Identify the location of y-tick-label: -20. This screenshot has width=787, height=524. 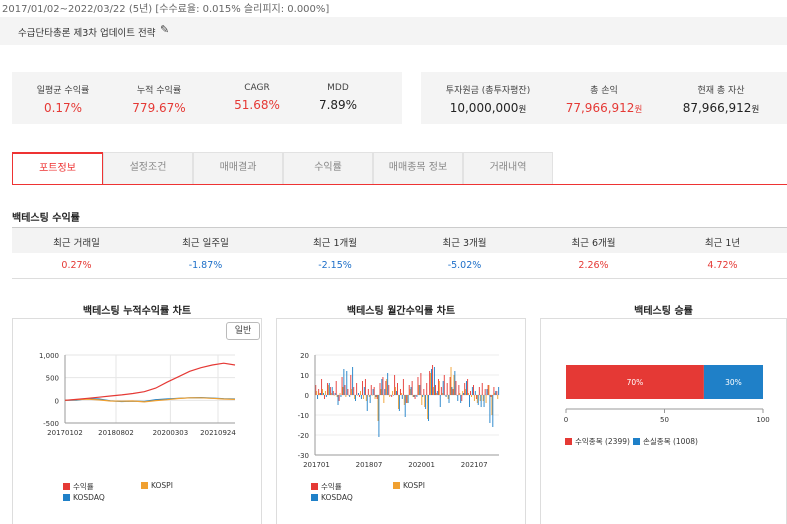
(303, 436).